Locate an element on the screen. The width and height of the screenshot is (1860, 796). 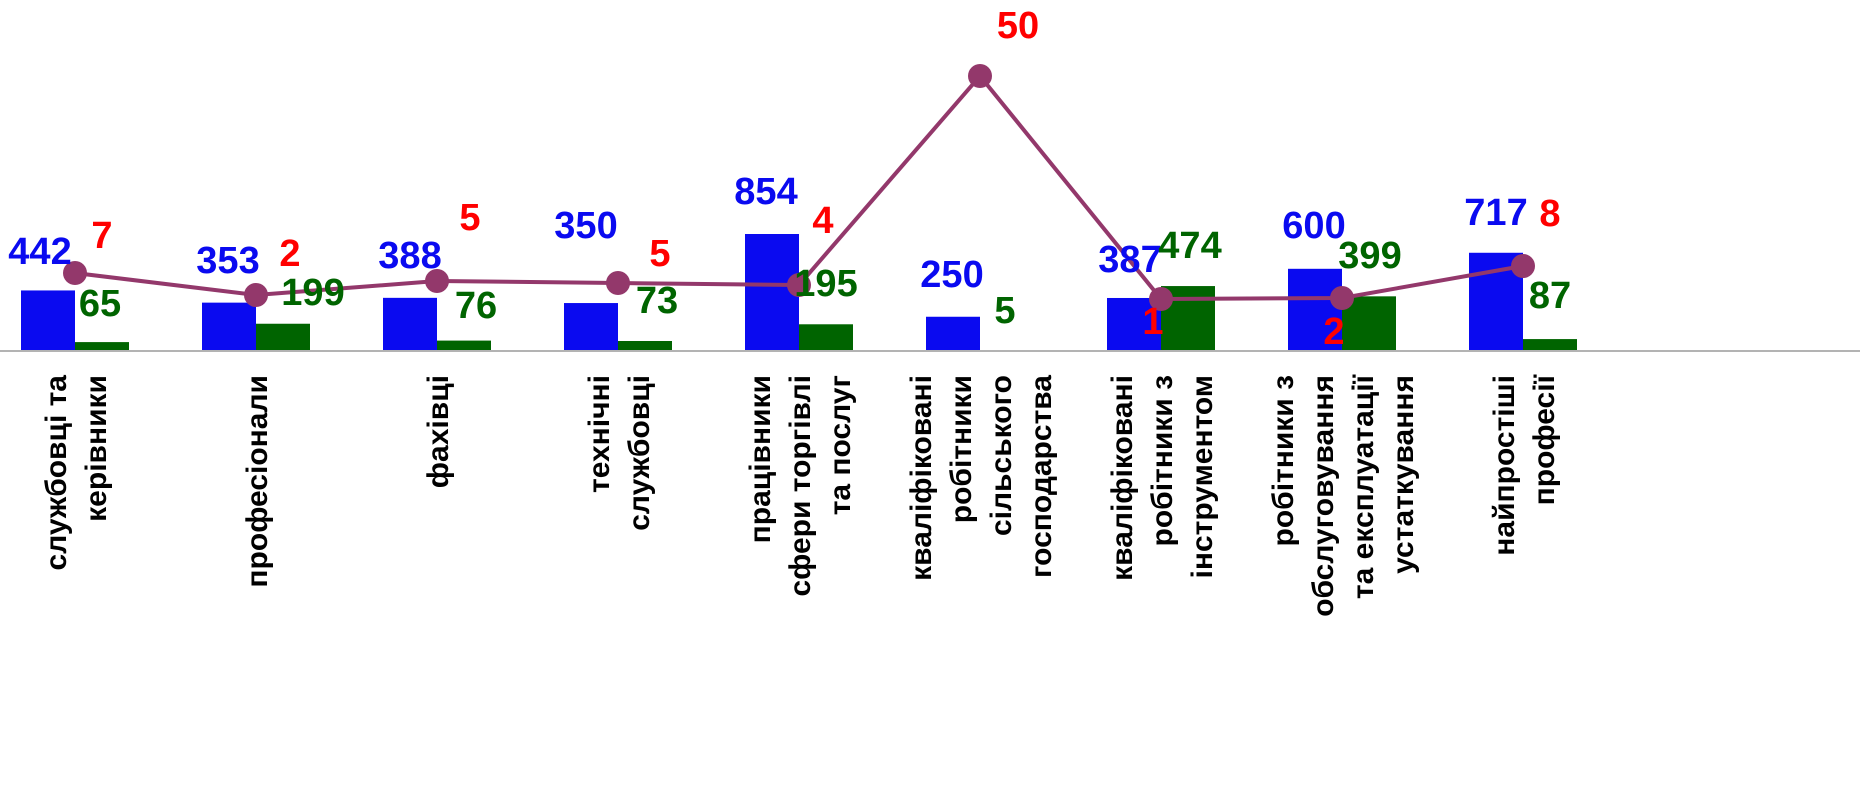
bars-layer is located at coordinates (799, 292).